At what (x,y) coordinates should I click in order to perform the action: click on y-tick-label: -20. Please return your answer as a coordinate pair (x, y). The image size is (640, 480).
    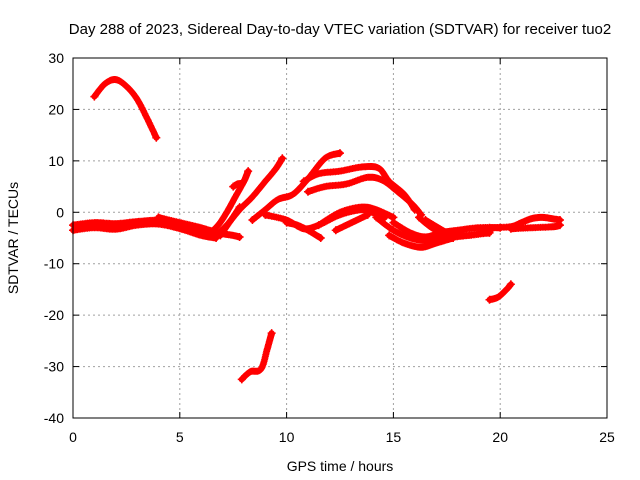
    Looking at the image, I should click on (54, 315).